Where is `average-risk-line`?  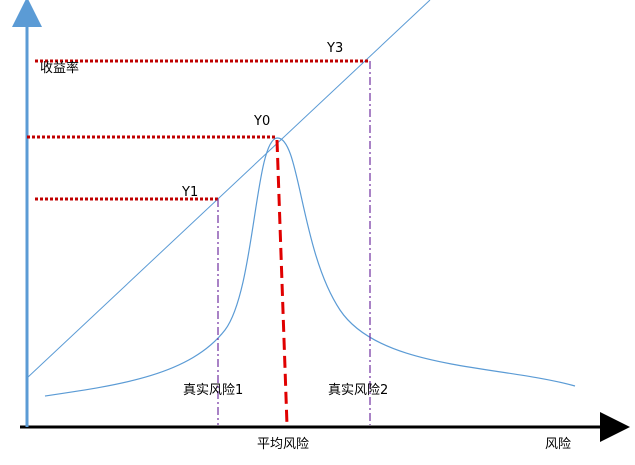 average-risk-line is located at coordinates (282, 282).